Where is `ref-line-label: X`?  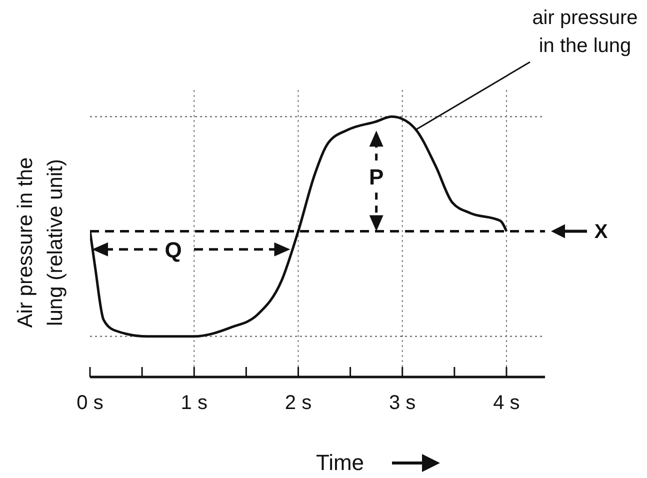 ref-line-label: X is located at coordinates (601, 232).